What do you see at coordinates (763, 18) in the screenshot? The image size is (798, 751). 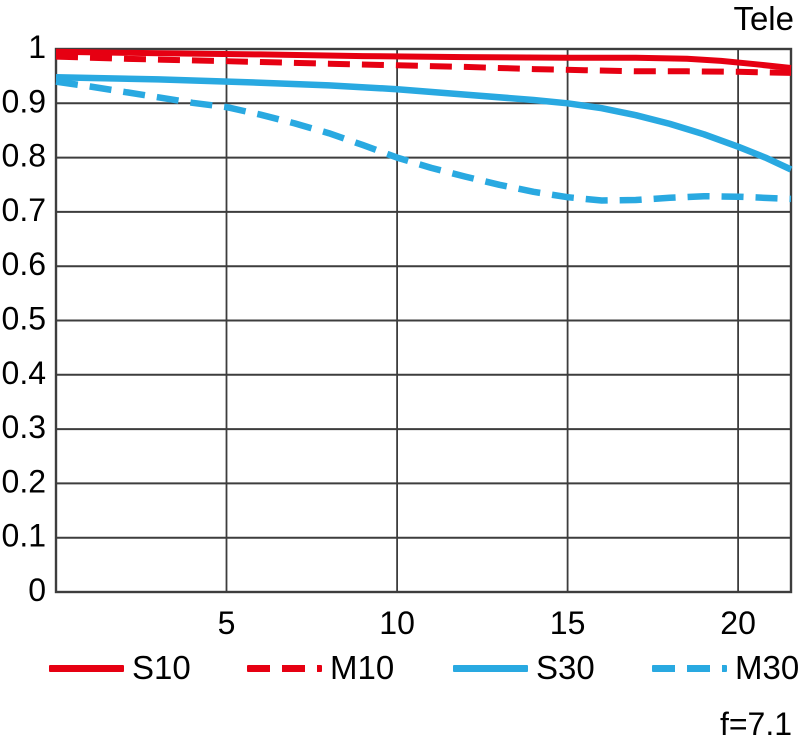 I see `chart-position-label: Tele` at bounding box center [763, 18].